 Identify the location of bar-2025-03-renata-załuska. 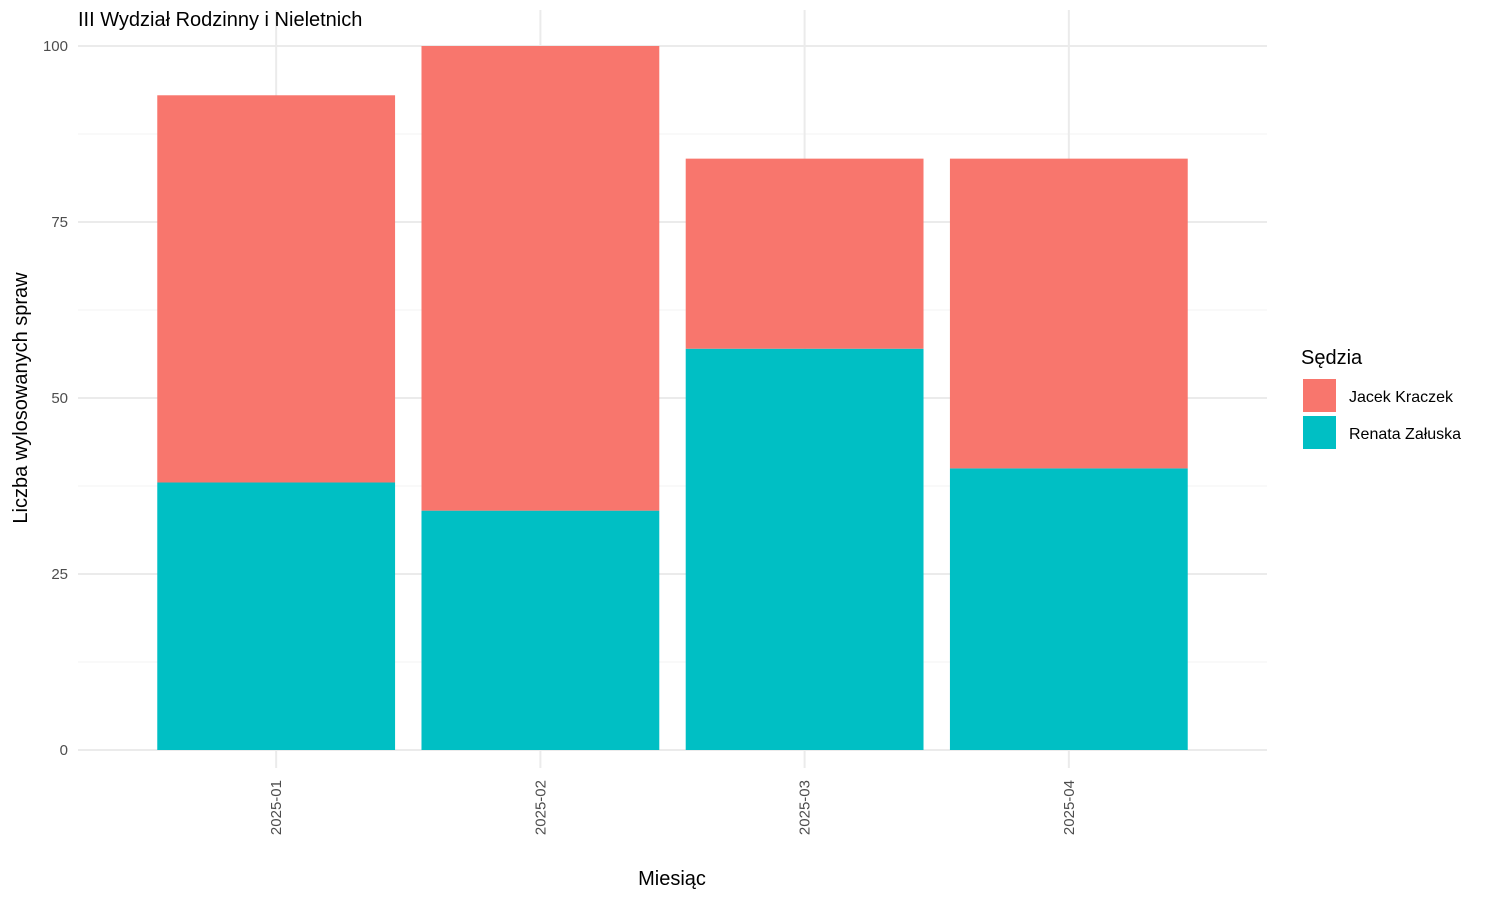
(804, 549).